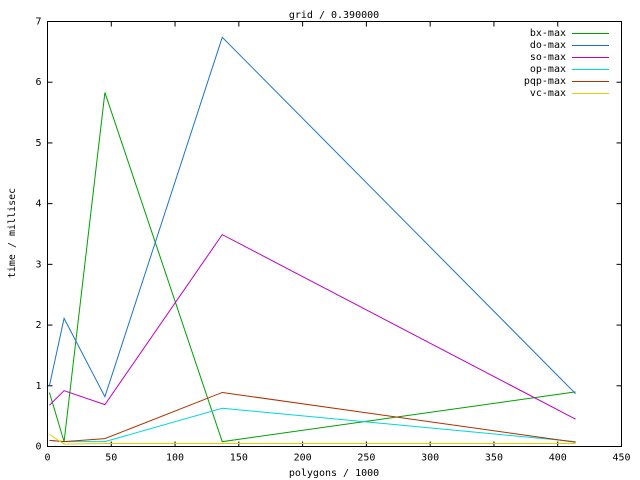  I want to click on y-tick-label: 0, so click(38, 447).